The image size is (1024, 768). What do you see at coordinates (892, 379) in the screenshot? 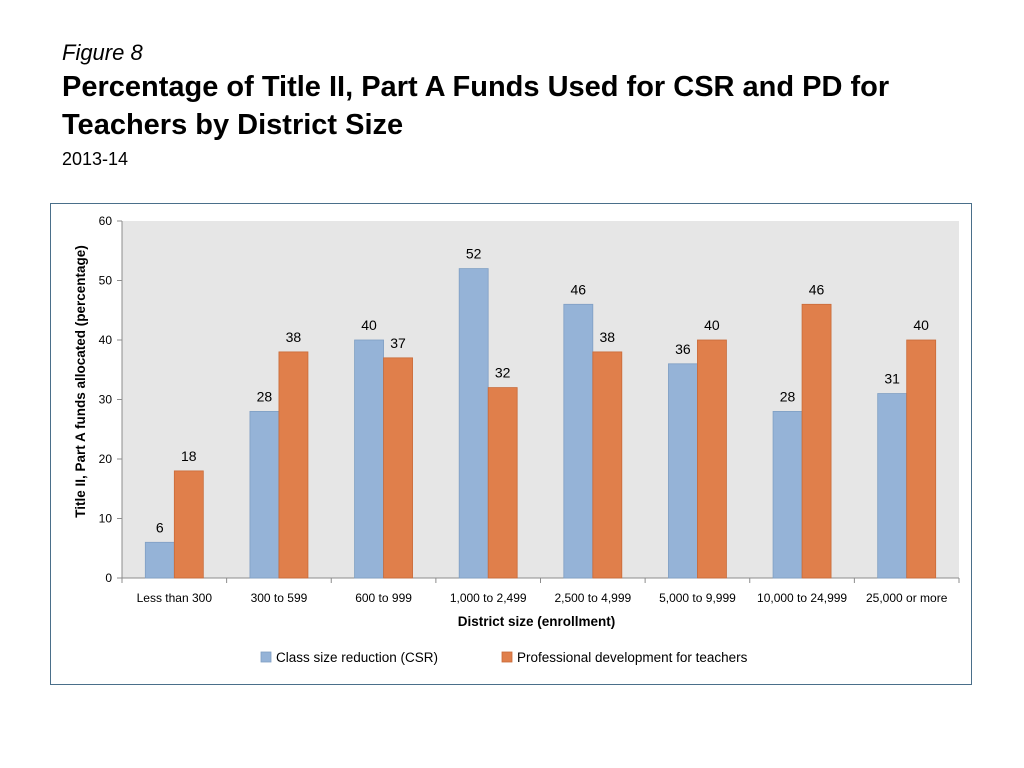
I see `data-label: 31` at bounding box center [892, 379].